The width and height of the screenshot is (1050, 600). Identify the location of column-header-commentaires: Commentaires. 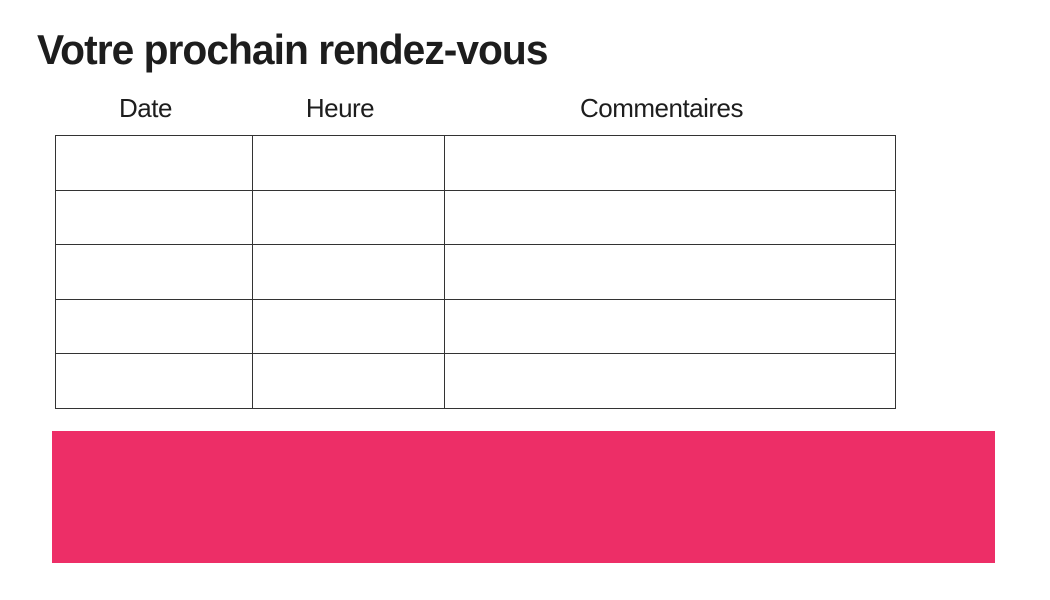
(661, 108).